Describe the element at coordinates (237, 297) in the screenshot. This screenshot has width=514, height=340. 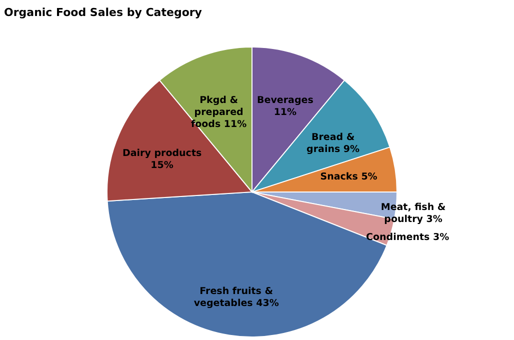
I see `slice-label: Fresh fruits & vegetables 43%` at that location.